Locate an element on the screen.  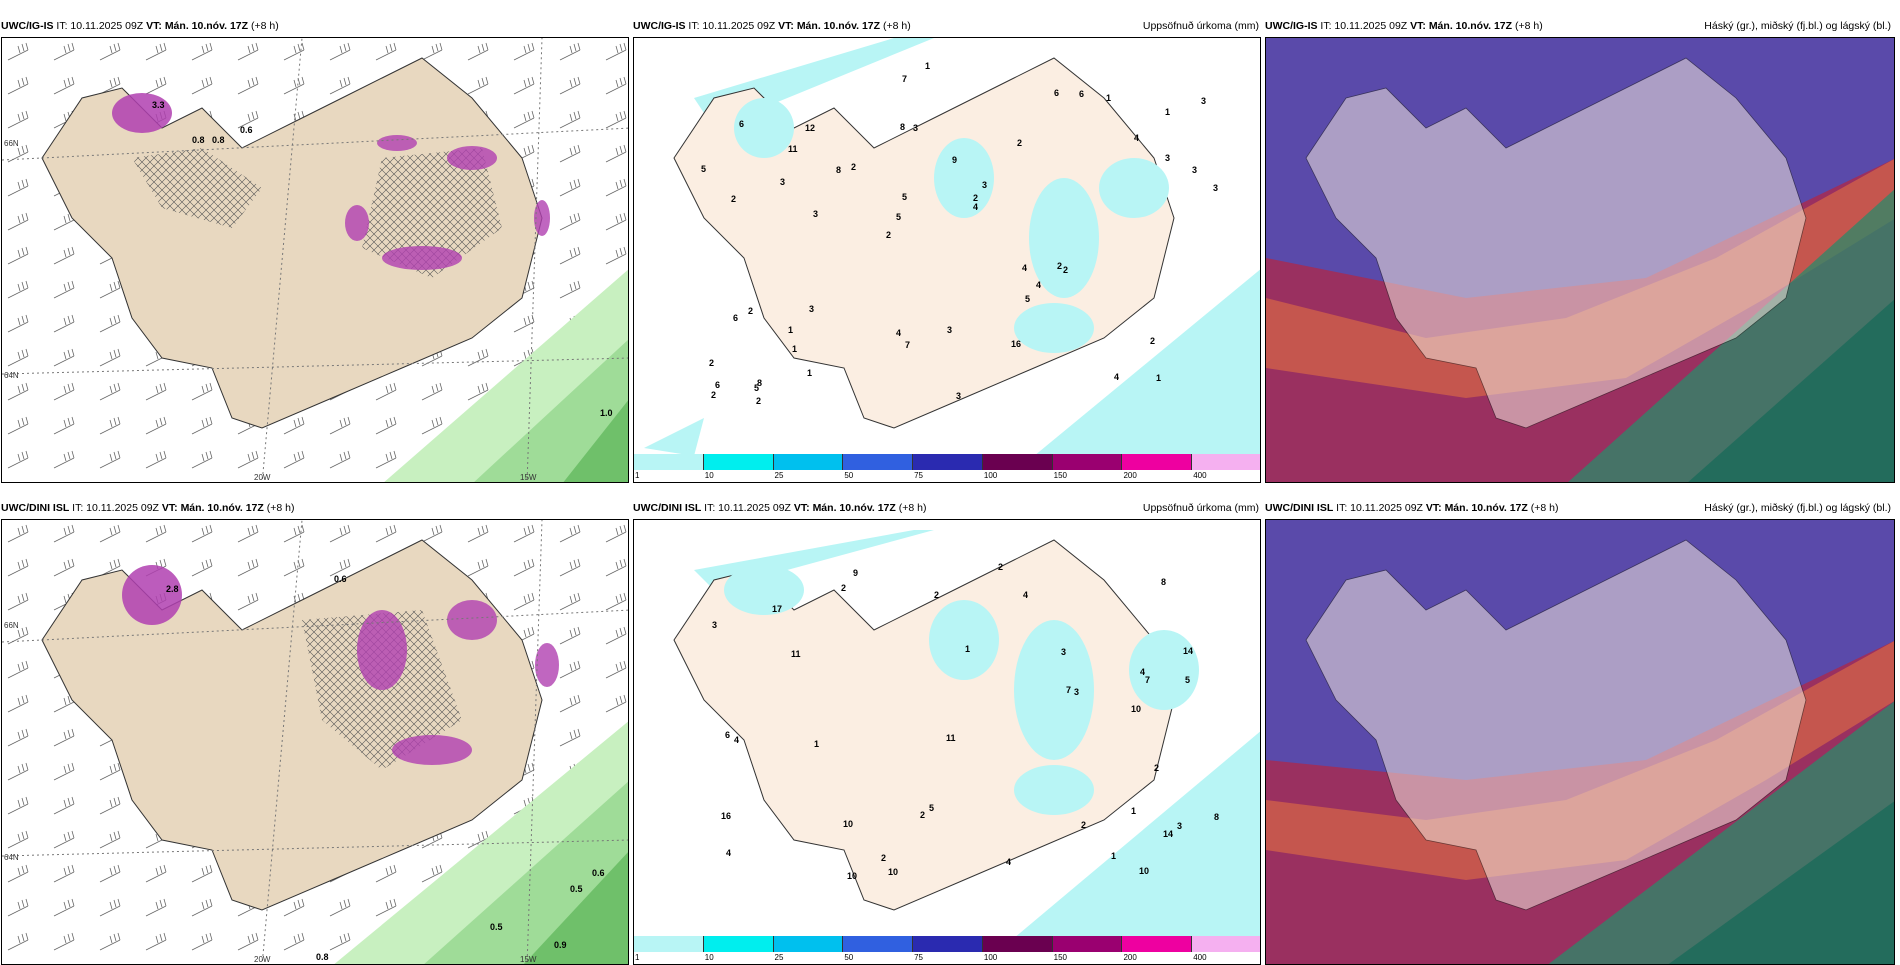
lon-label: 15W is located at coordinates (528, 959).